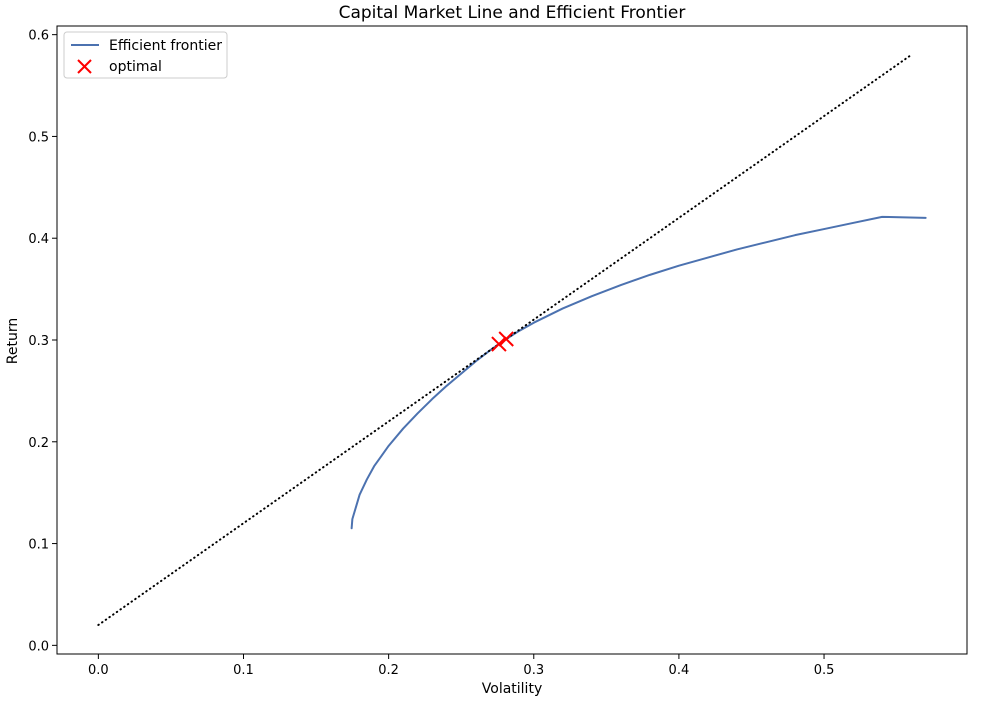 The image size is (990, 701). I want to click on y-axis-label: Return, so click(13, 341).